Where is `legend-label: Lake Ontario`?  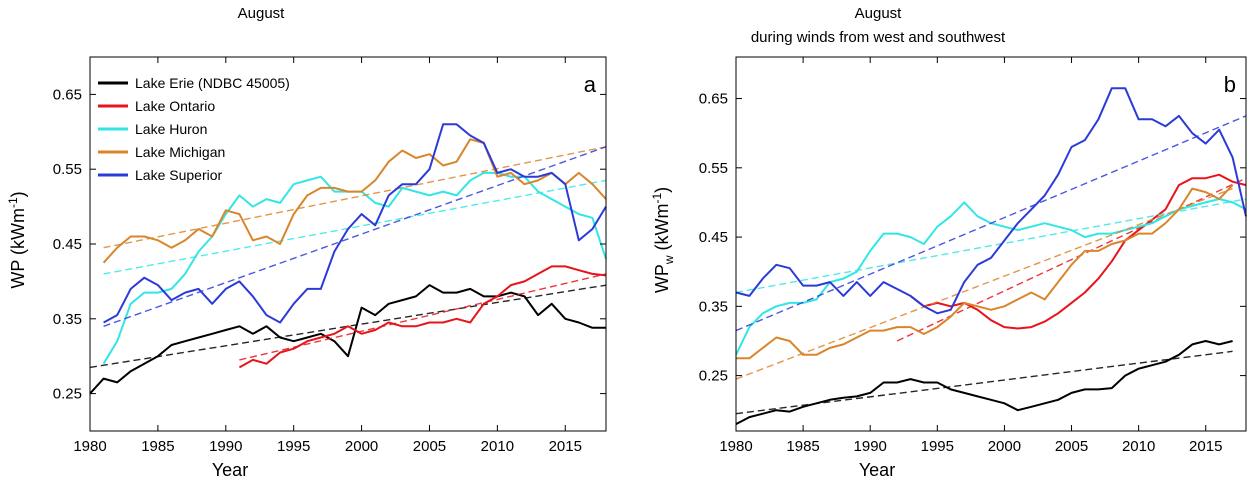
legend-label: Lake Ontario is located at coordinates (175, 106).